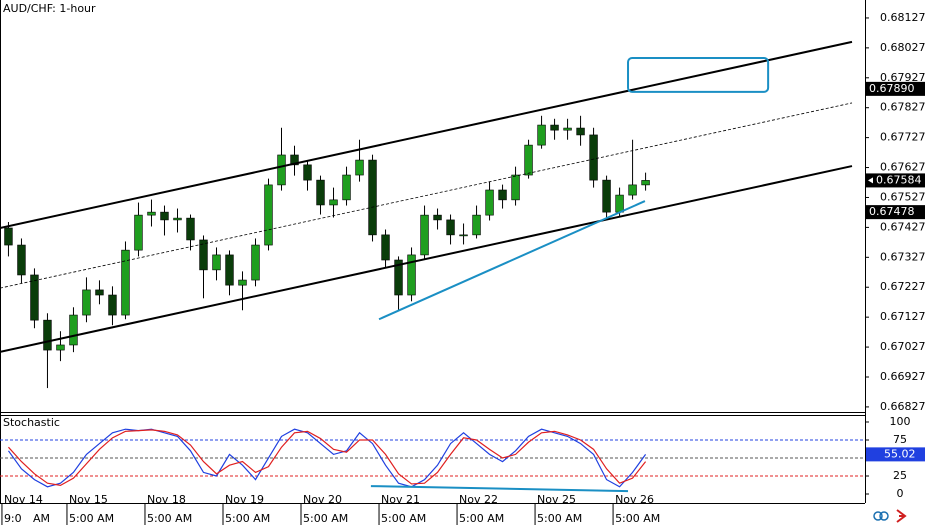  What do you see at coordinates (902, 107) in the screenshot?
I see `y-tick-label: 0.67827` at bounding box center [902, 107].